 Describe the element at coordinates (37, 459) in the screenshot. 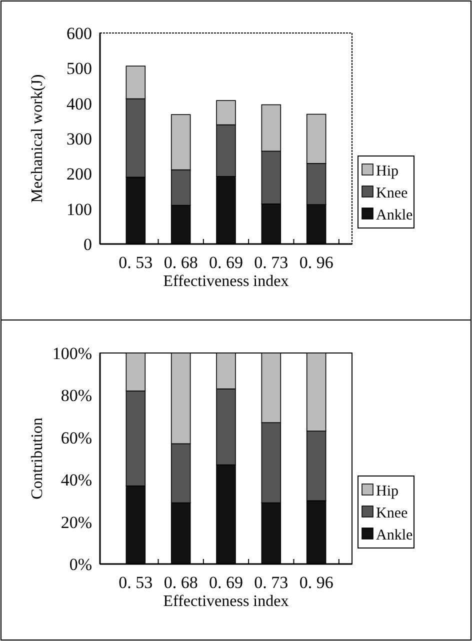

I see `y-axis-title: Contribution` at that location.